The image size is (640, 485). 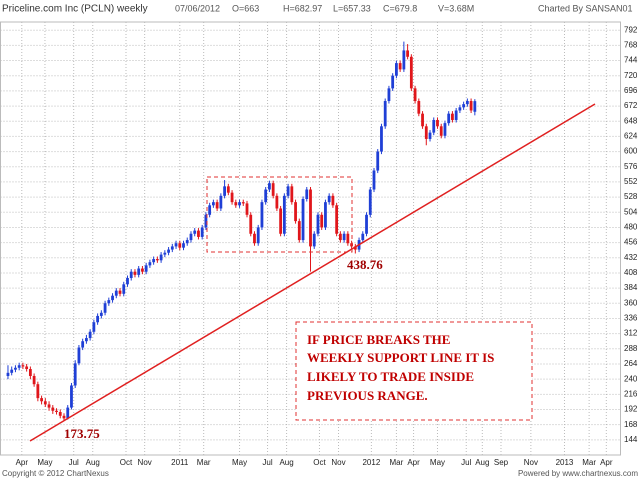 I want to click on note-box, so click(x=414, y=371).